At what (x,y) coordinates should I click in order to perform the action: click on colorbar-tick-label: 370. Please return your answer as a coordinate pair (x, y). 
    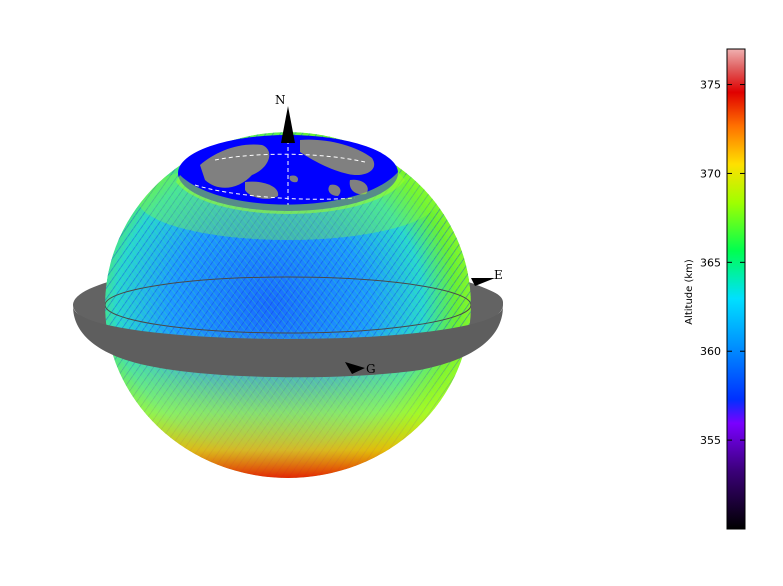
    Looking at the image, I should click on (710, 173).